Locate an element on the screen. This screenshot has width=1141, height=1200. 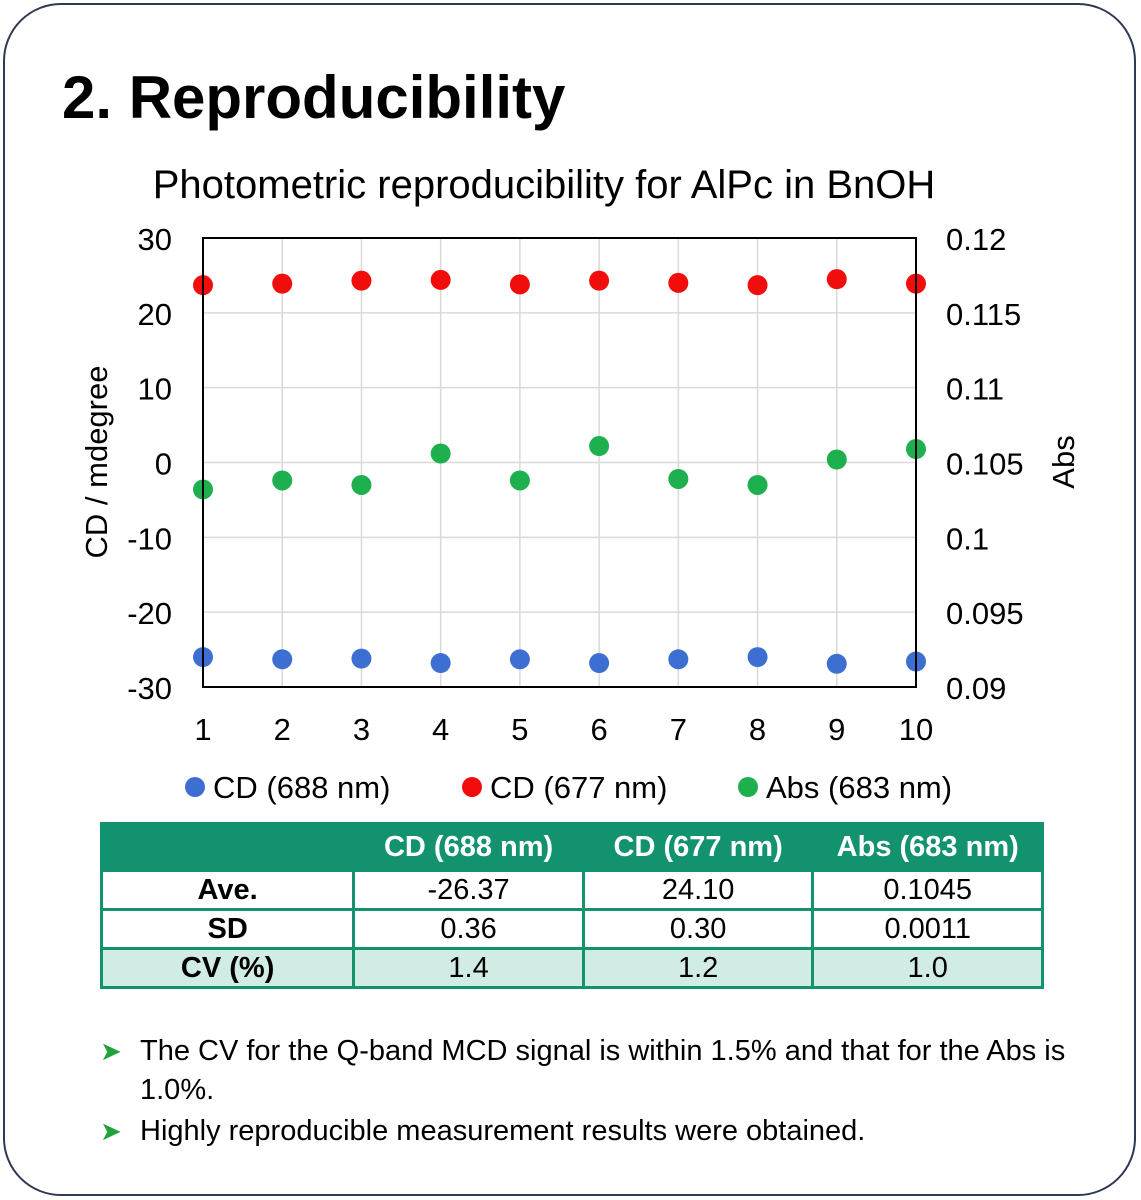
x-tick-label: 9 is located at coordinates (836, 729).